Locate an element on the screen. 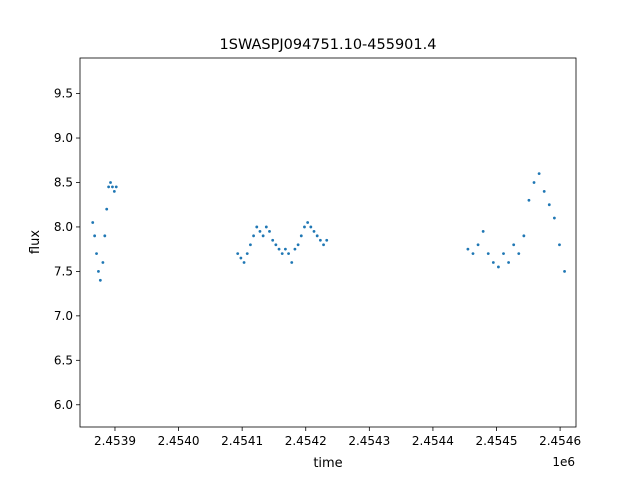 The width and height of the screenshot is (640, 480). x-tick-label: 2.4540 is located at coordinates (179, 441).